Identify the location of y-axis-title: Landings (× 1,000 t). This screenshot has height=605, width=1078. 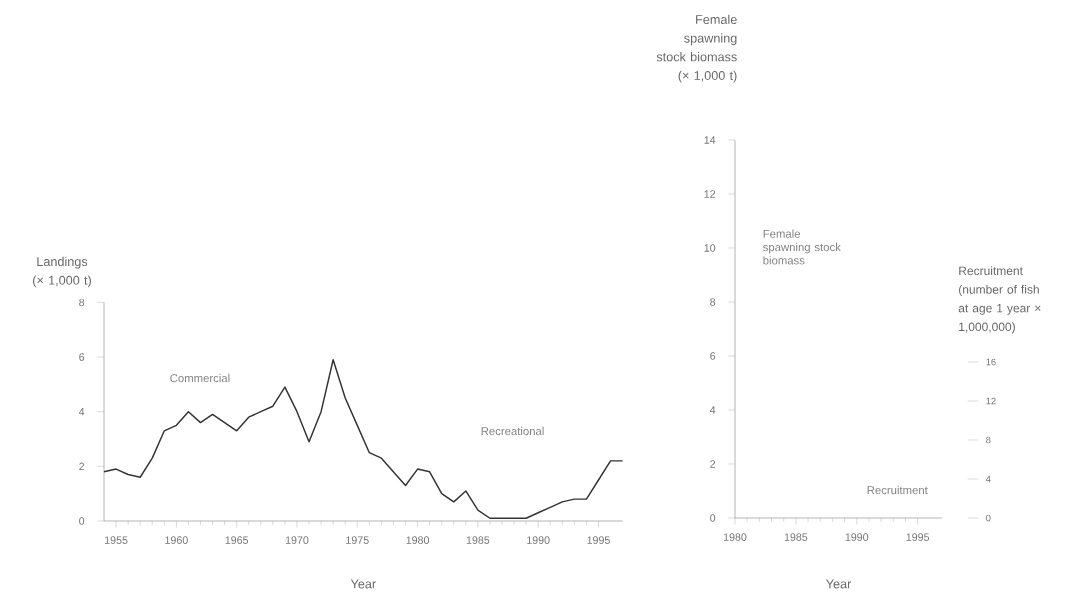
(62, 272).